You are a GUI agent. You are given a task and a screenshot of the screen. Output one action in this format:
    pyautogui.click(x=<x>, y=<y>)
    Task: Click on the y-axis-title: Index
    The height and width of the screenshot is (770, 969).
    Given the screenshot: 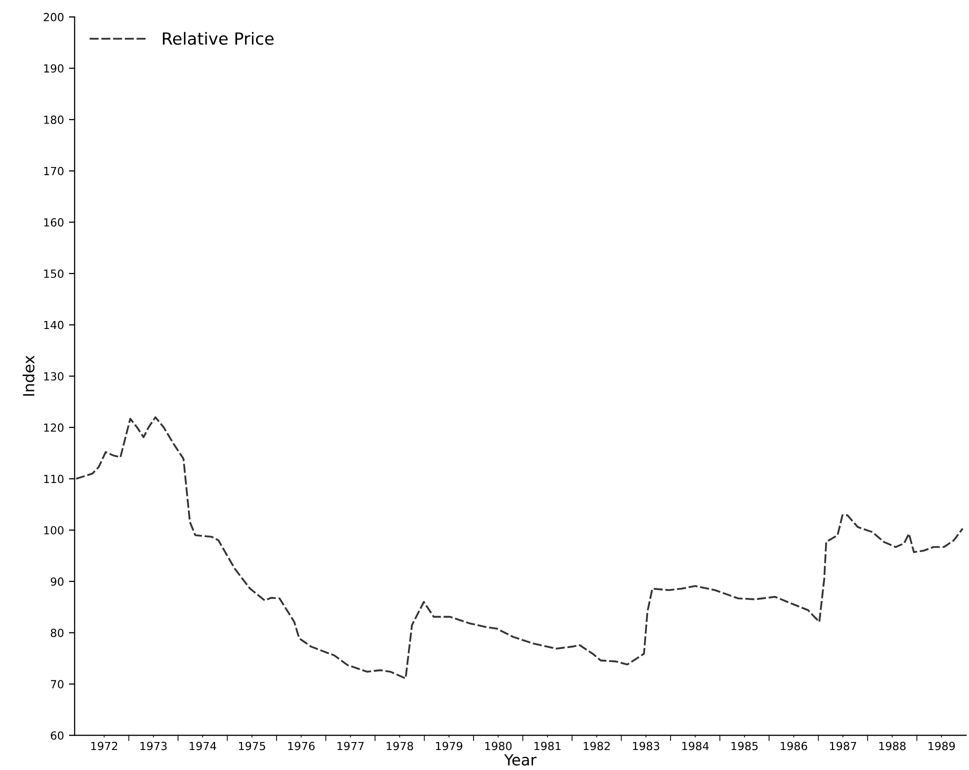 What is the action you would take?
    pyautogui.click(x=28, y=376)
    